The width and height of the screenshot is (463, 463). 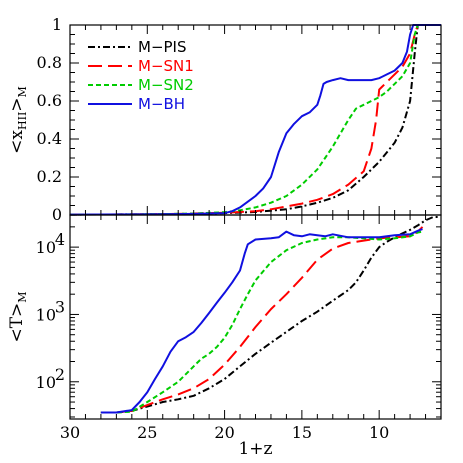 What do you see at coordinates (17, 323) in the screenshot?
I see `bottom-ylabel-main: <T>` at bounding box center [17, 323].